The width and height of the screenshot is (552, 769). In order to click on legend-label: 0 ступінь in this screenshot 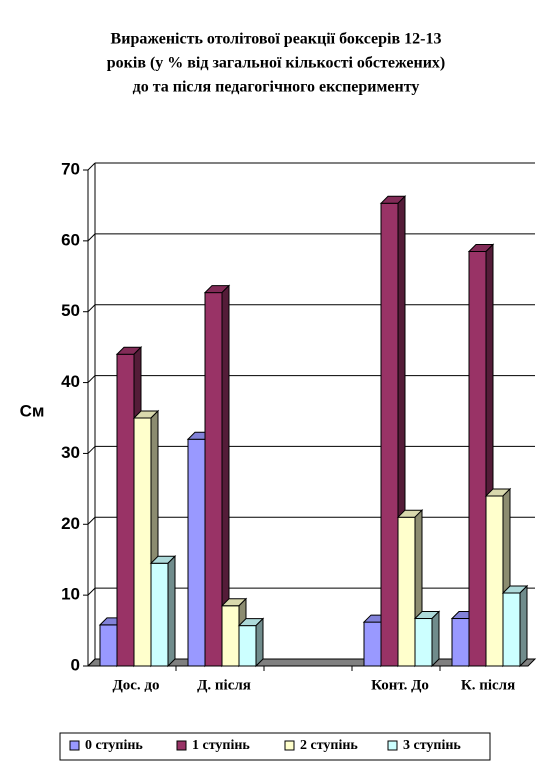, I will do `click(114, 745)`.